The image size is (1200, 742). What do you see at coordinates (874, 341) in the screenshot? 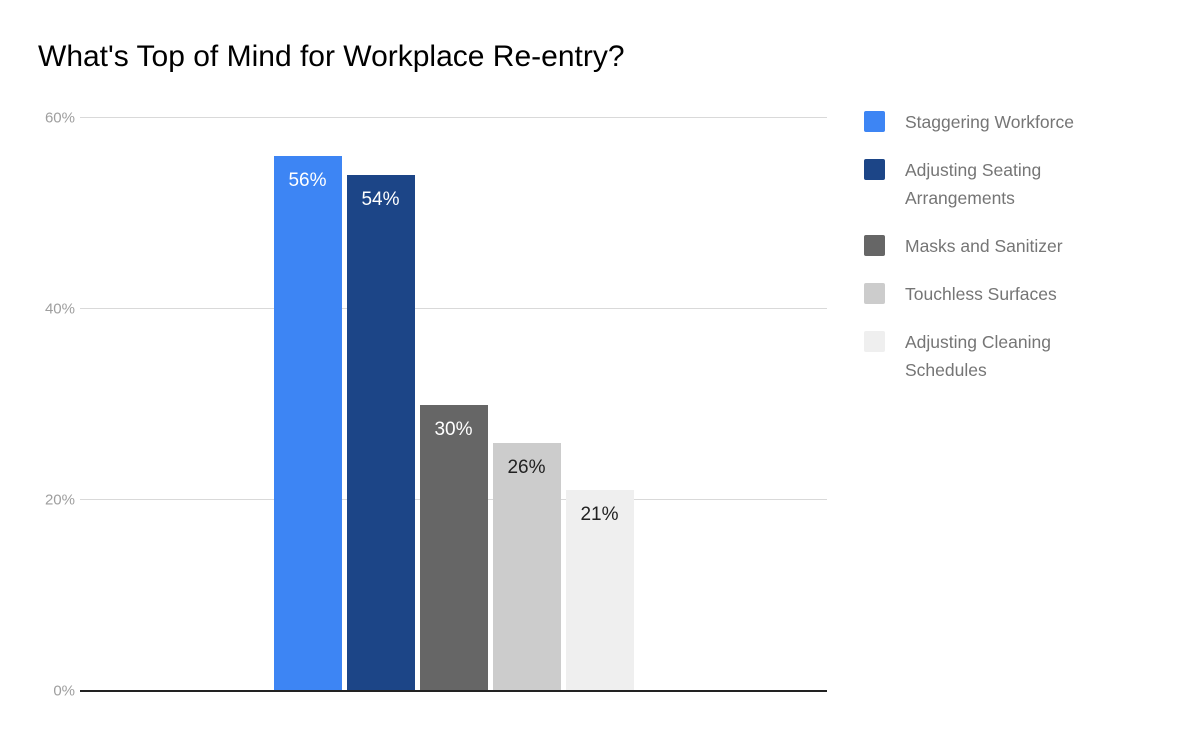
I see `legend-swatch-icon-adjusting-cleaning-schedules` at bounding box center [874, 341].